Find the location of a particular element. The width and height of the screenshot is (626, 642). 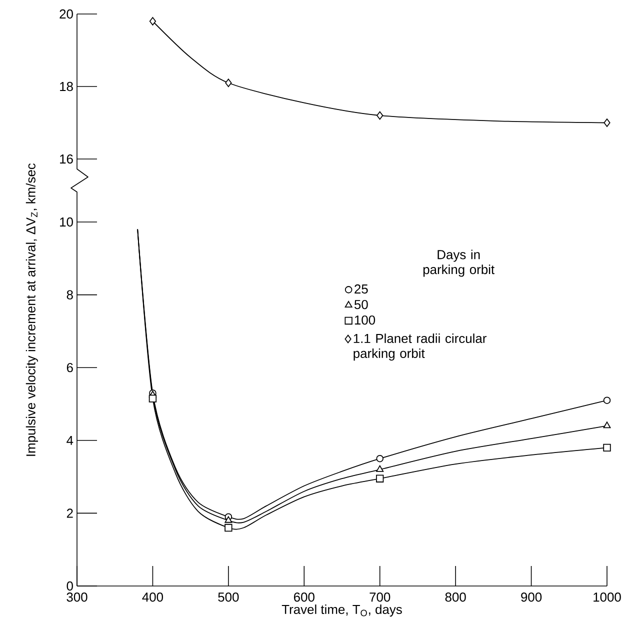

legend-title: Days in parking orbit is located at coordinates (458, 263).